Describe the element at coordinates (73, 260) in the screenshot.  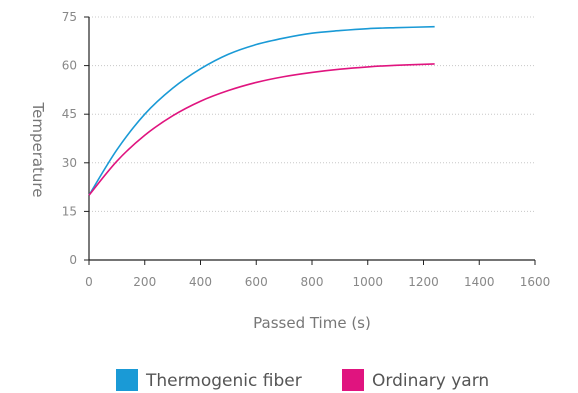
I see `y-tick-label-0: 0` at that location.